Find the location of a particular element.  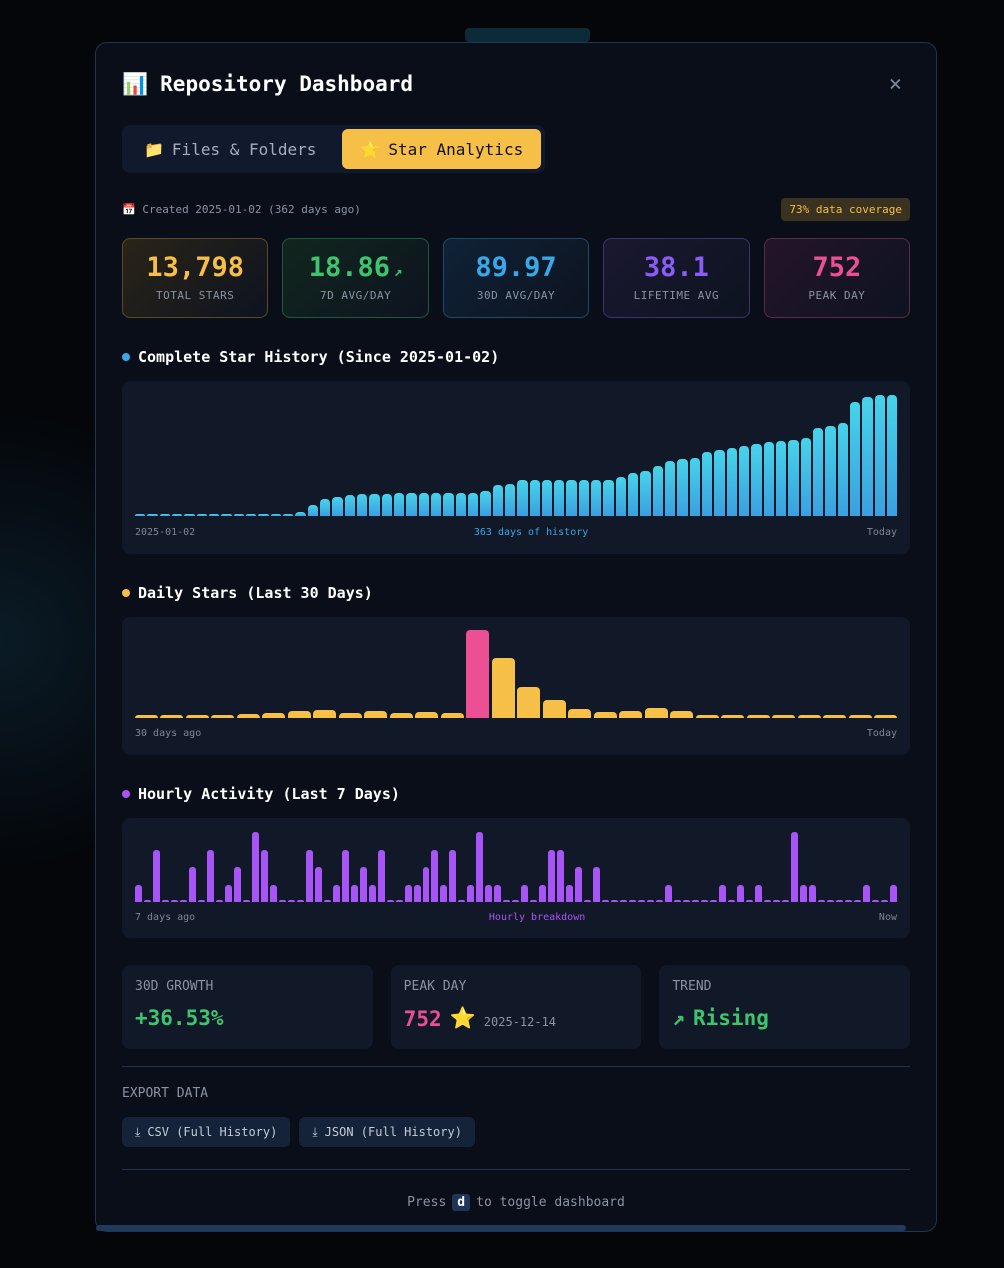

created-info: 📅 Created 2025-01-02 (362 days ago) is located at coordinates (241, 209).